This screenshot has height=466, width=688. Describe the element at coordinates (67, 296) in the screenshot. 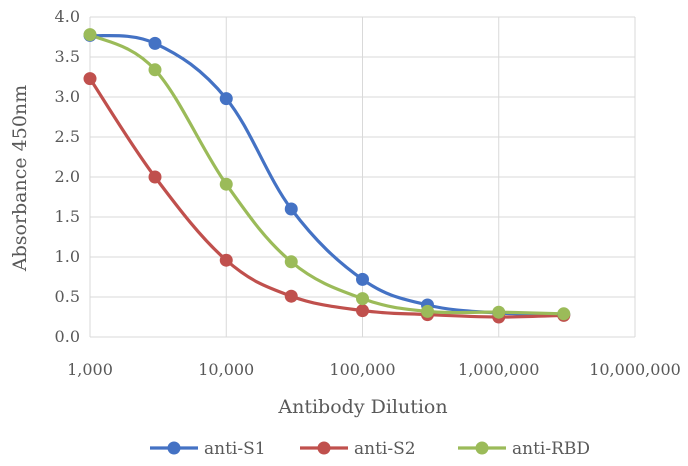

I see `y-tick-label: 0.5` at that location.